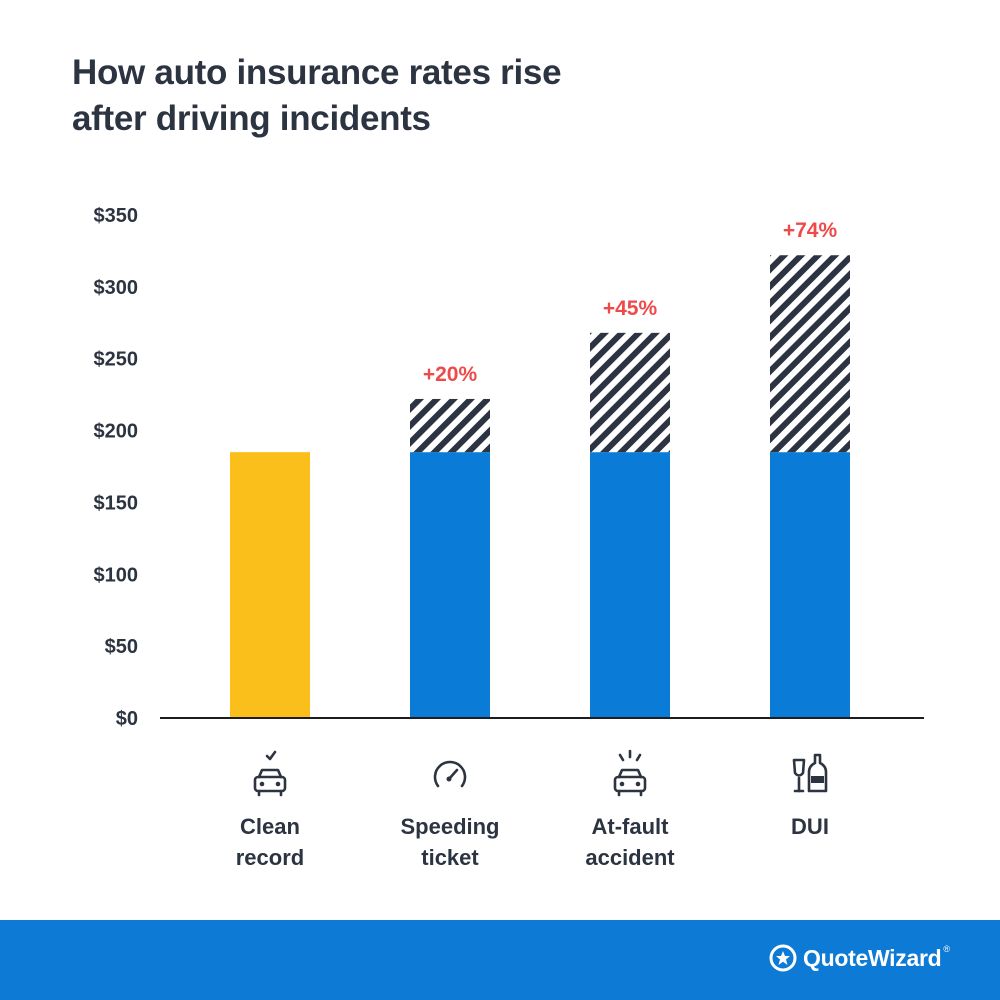 This screenshot has height=1000, width=1000. What do you see at coordinates (116, 503) in the screenshot?
I see `y-tick-label: $150` at bounding box center [116, 503].